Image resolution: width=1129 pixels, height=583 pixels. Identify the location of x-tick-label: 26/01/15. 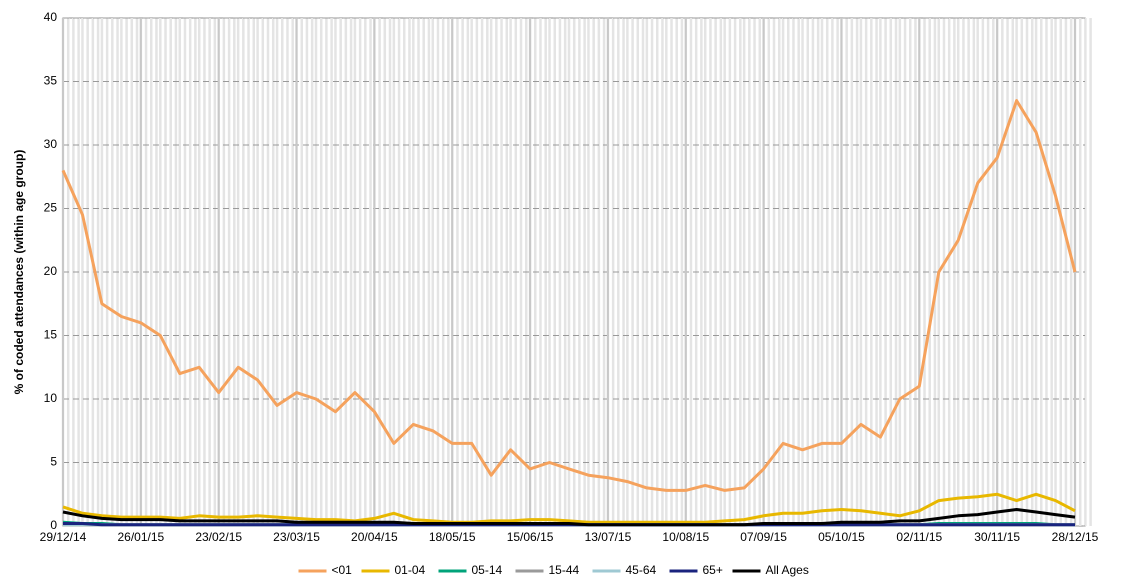
(140, 537).